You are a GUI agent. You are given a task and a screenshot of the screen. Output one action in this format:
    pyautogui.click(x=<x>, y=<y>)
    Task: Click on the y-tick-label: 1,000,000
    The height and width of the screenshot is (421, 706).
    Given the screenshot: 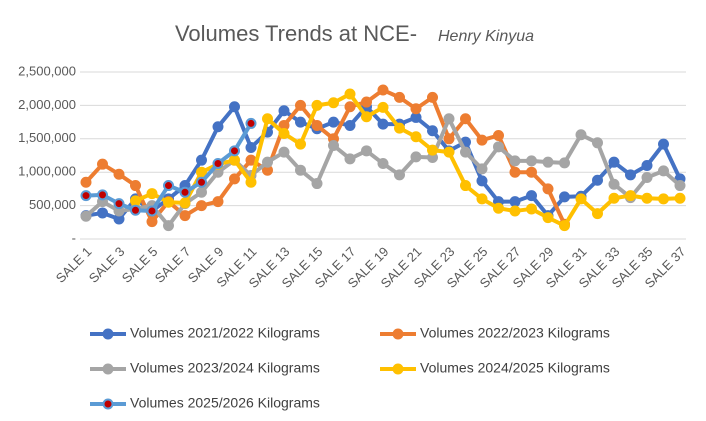 What is the action you would take?
    pyautogui.click(x=47, y=171)
    